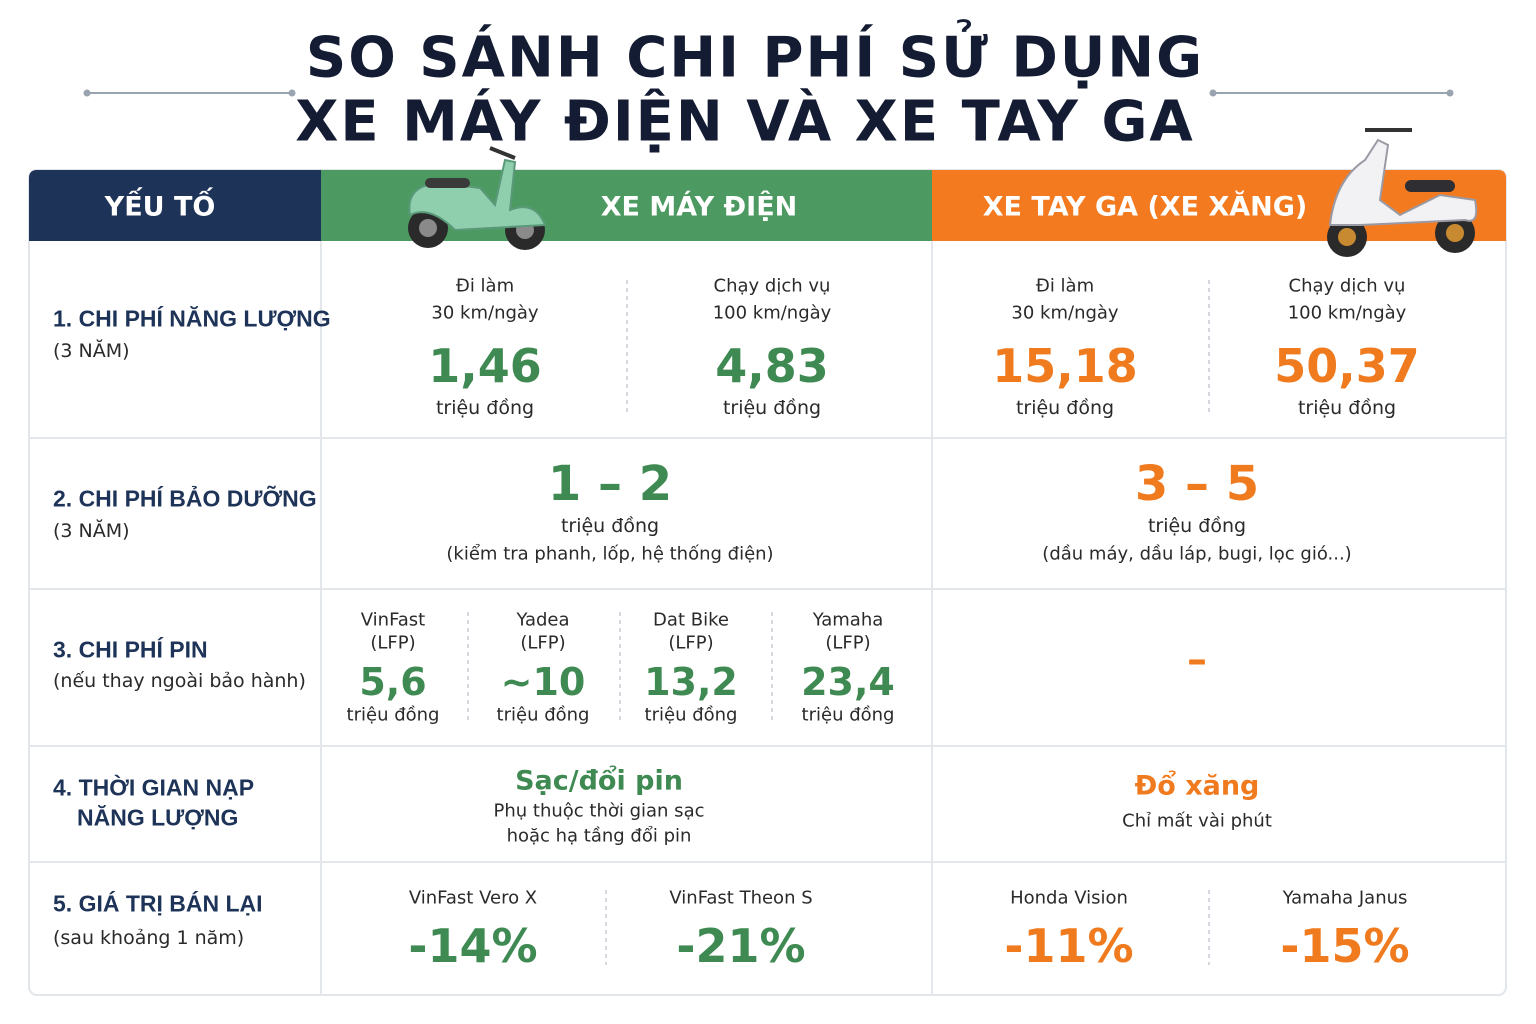 The width and height of the screenshot is (1536, 1024). Describe the element at coordinates (1347, 366) in the screenshot. I see `cost-value: 50,37` at that location.